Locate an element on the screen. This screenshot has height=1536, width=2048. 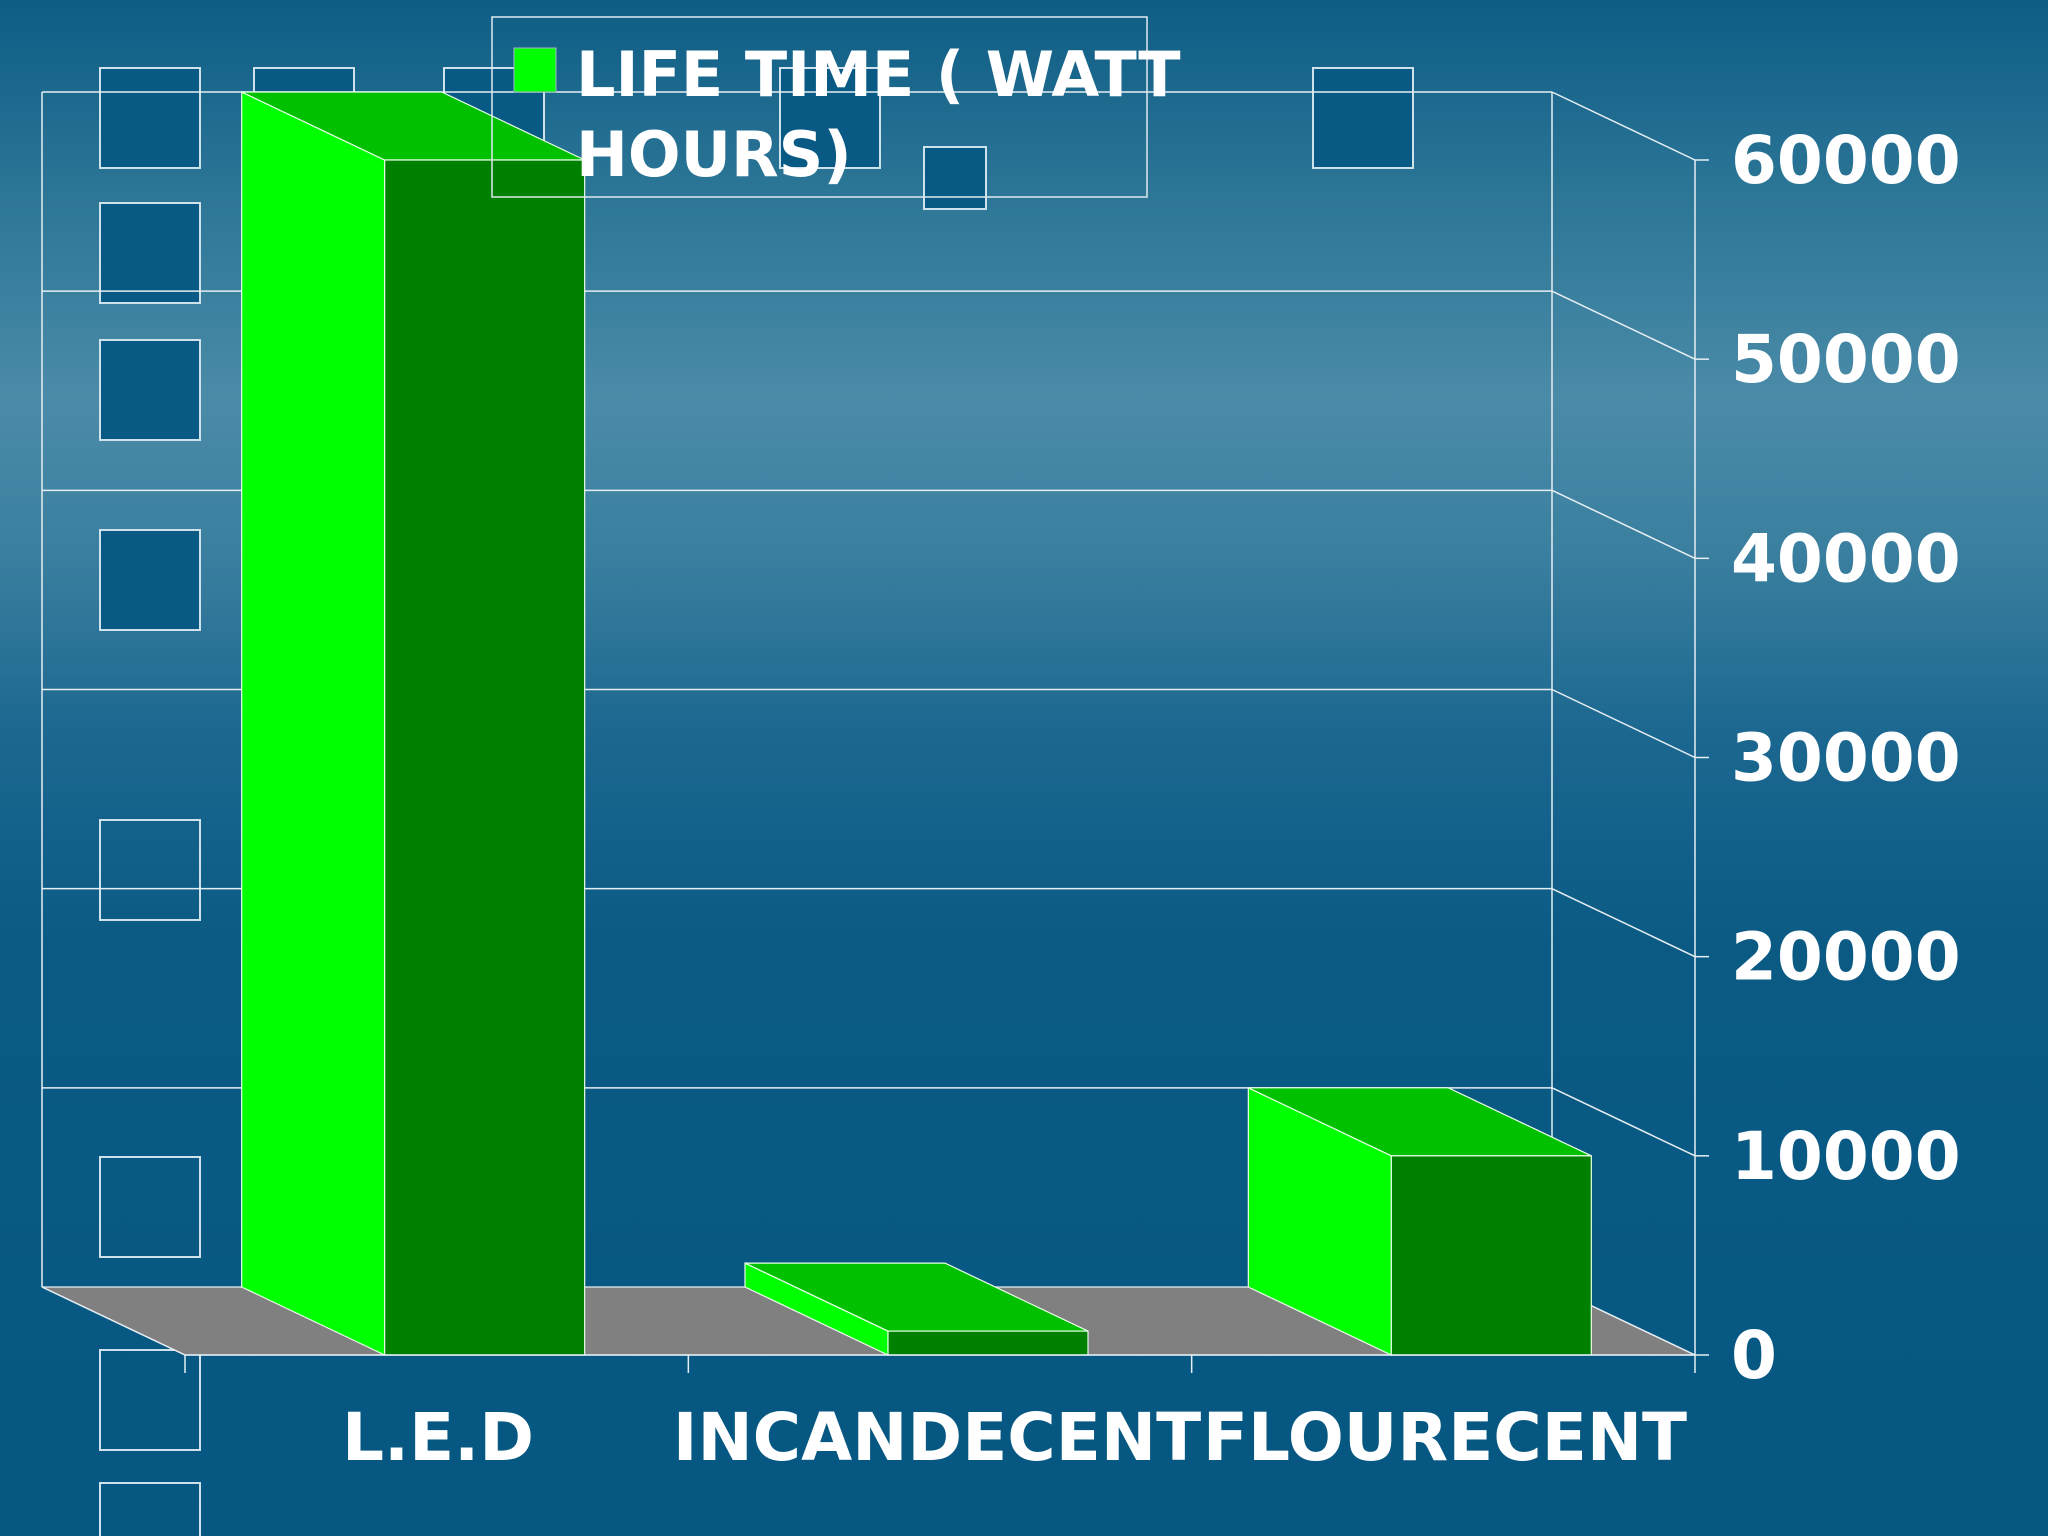
y-tick-label: 10000 is located at coordinates (1846, 1156).